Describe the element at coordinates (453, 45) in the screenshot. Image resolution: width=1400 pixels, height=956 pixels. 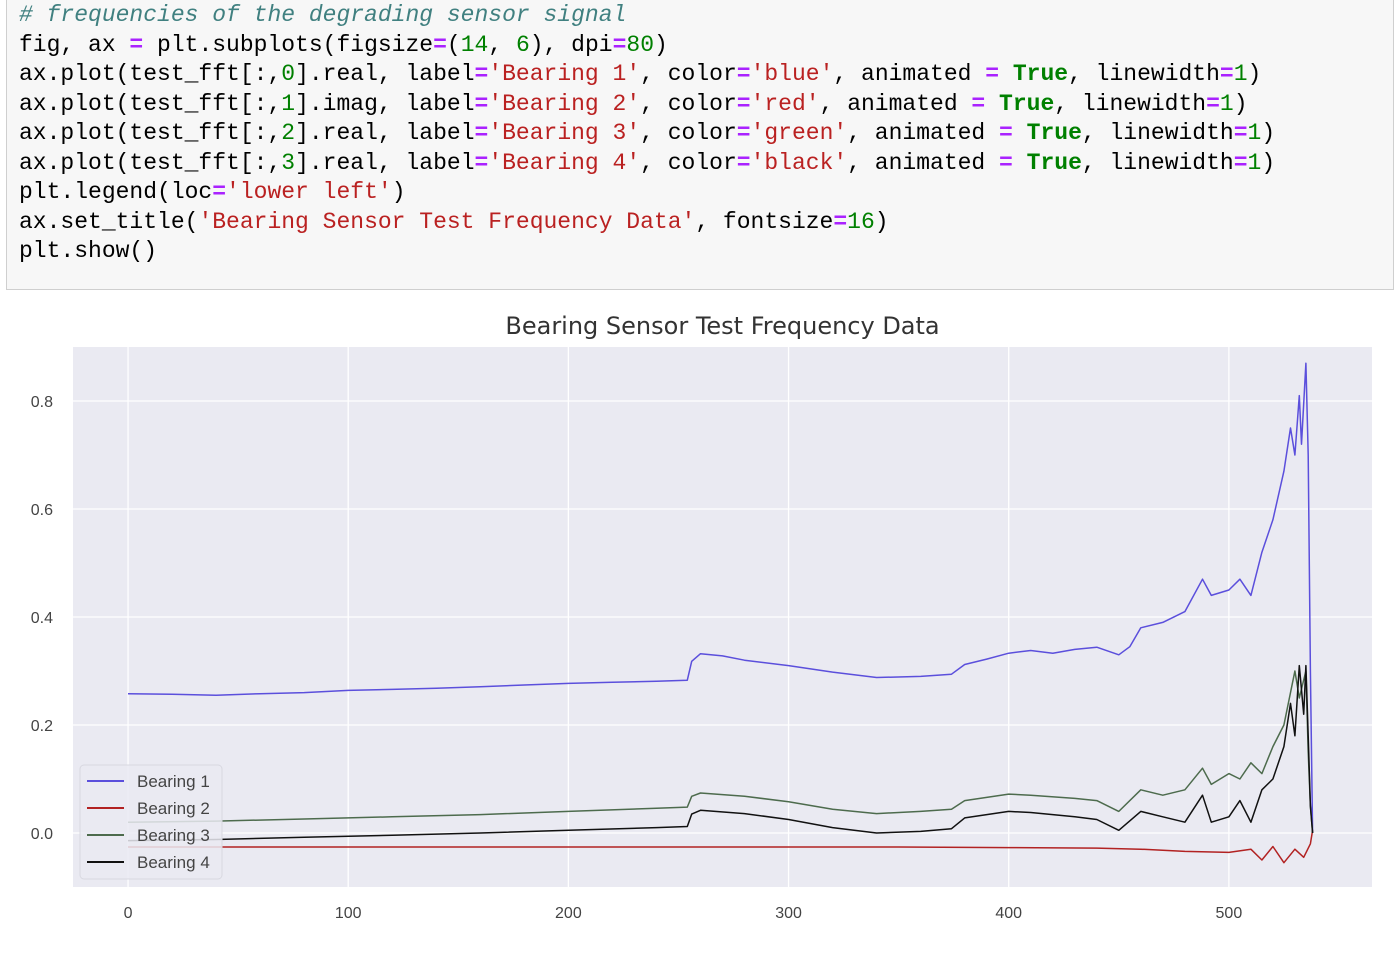
I see `code-token: (` at that location.